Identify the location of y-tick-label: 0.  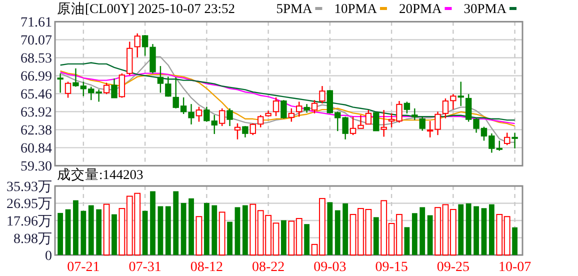
(48, 256).